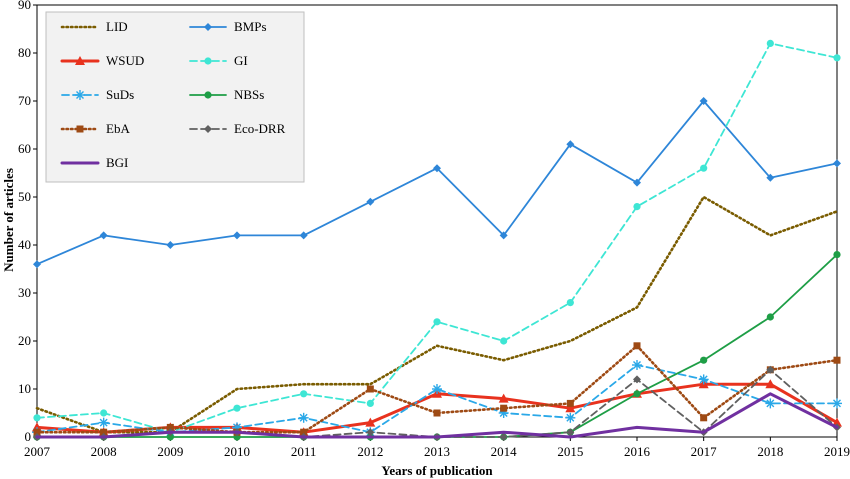 The height and width of the screenshot is (479, 850). Describe the element at coordinates (437, 451) in the screenshot. I see `x-tick-label: 2013` at that location.